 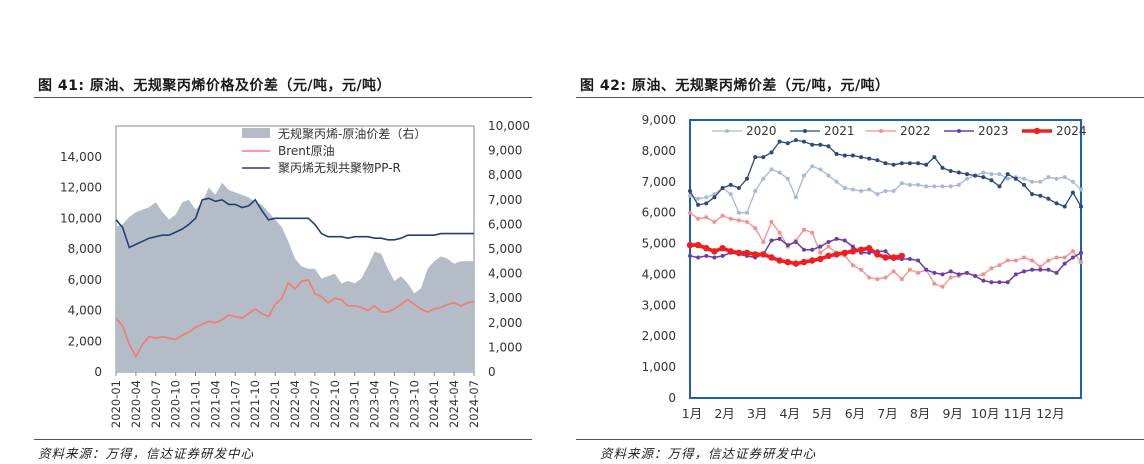 I want to click on left-x-tick-label: 2022-07, so click(x=315, y=404).